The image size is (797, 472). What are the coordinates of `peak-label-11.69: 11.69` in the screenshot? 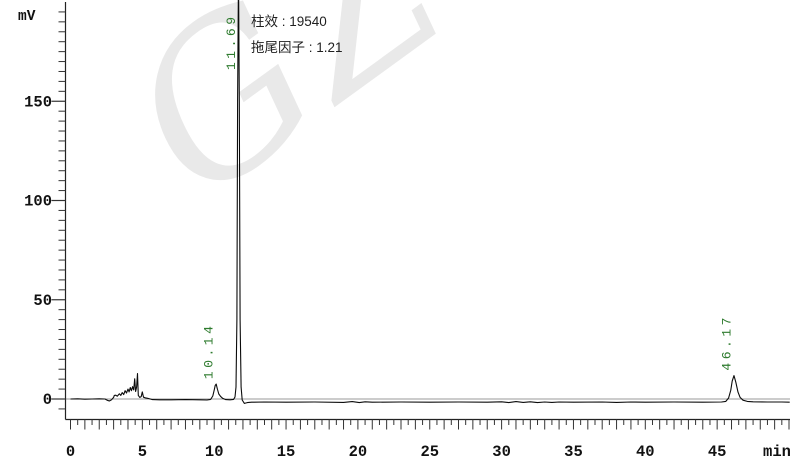 It's located at (231, 41).